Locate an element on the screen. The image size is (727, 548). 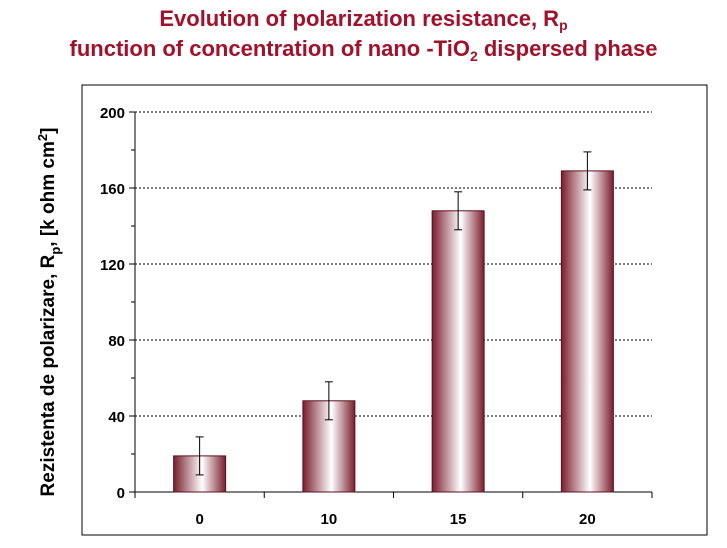
y-tick-label: 200 is located at coordinates (112, 113).